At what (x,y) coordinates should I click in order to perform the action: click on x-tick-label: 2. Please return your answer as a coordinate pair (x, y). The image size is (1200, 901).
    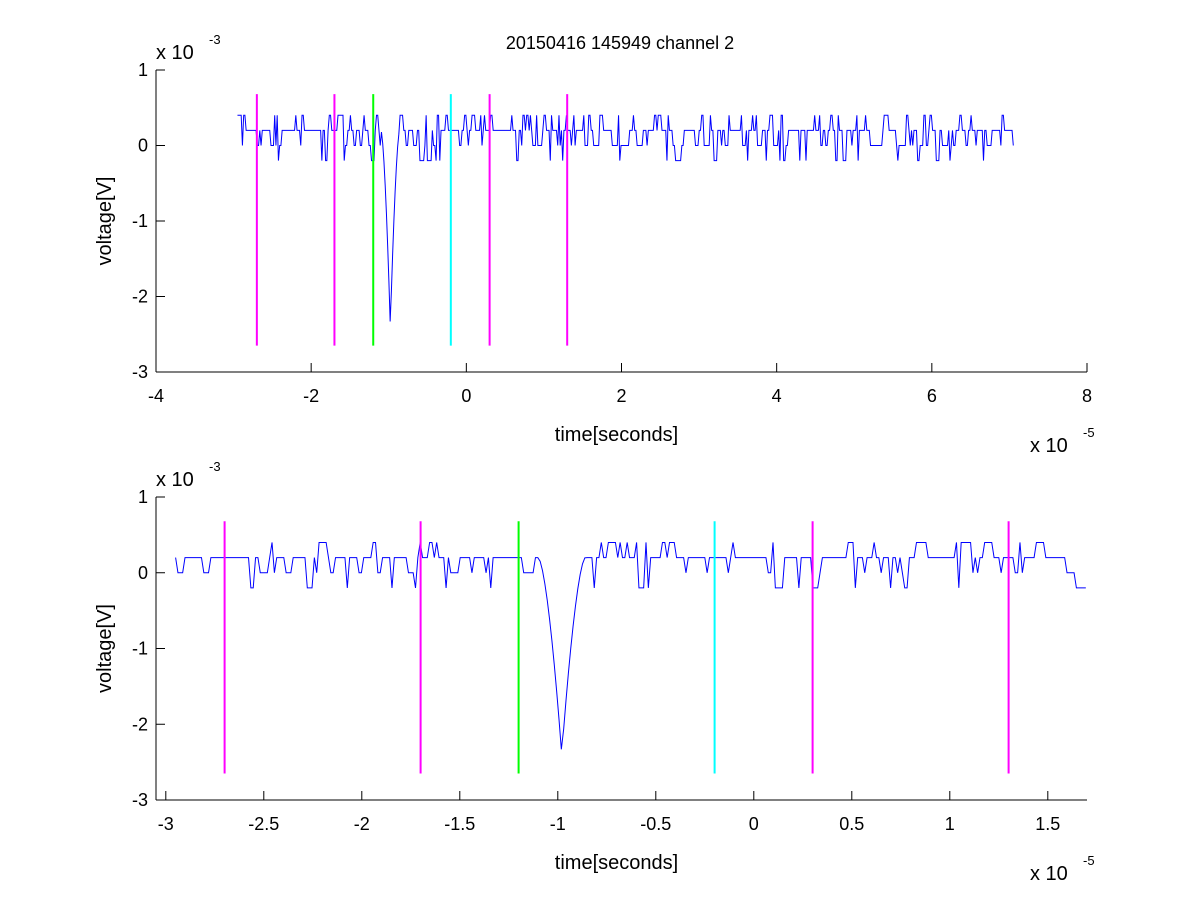
    Looking at the image, I should click on (621, 396).